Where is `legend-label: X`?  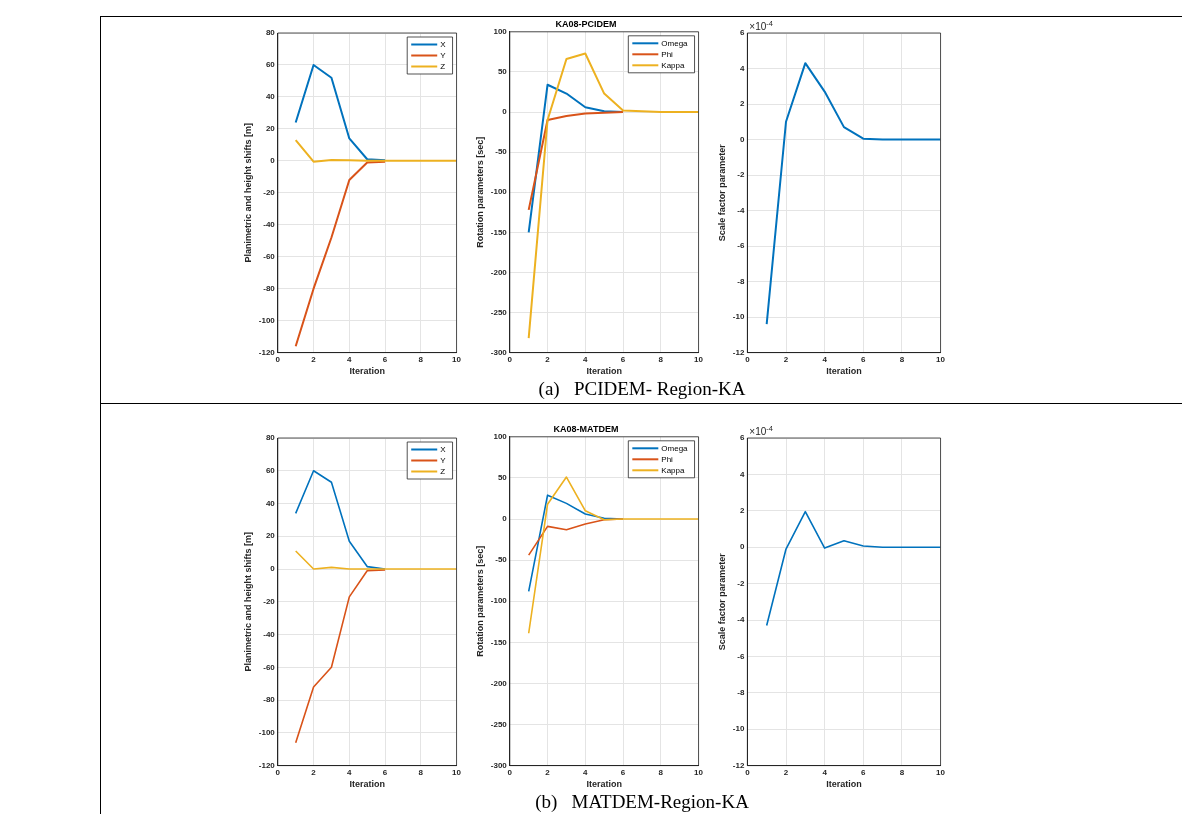 legend-label: X is located at coordinates (443, 44).